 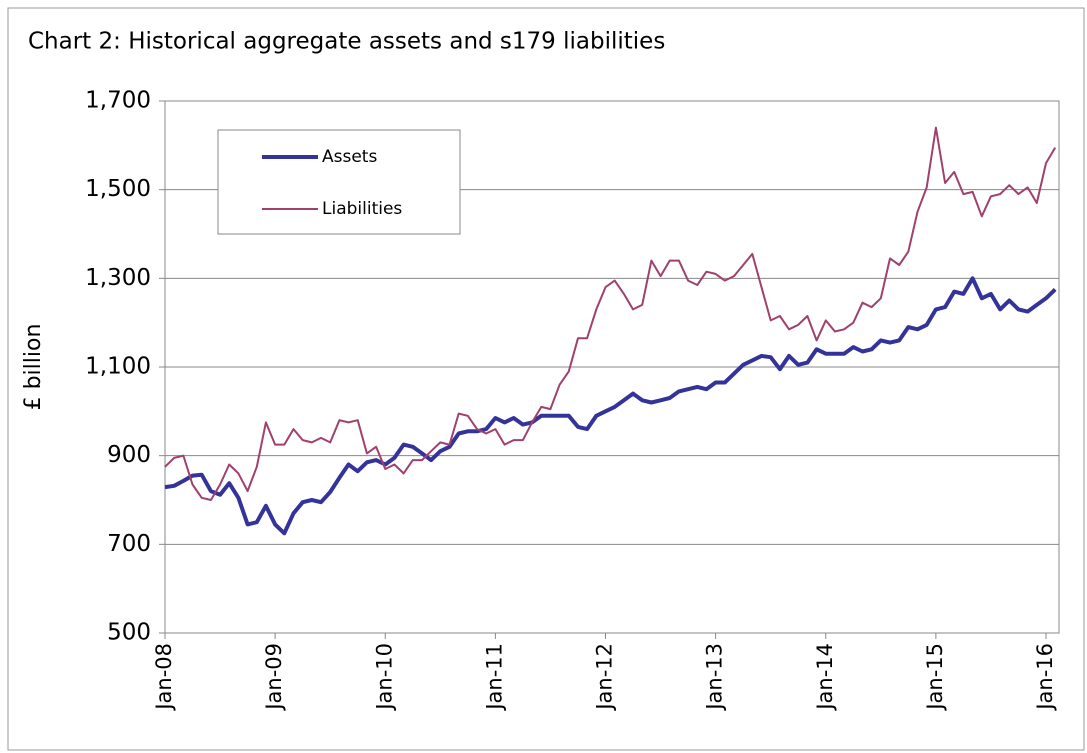 I want to click on legend-label: Assets, so click(x=349, y=157).